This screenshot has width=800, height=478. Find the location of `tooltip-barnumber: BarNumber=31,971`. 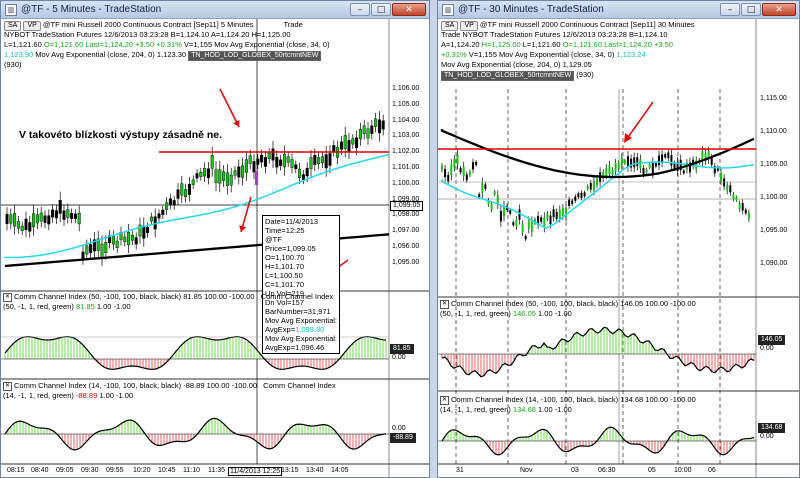

tooltip-barnumber: BarNumber=31,971 is located at coordinates (298, 311).